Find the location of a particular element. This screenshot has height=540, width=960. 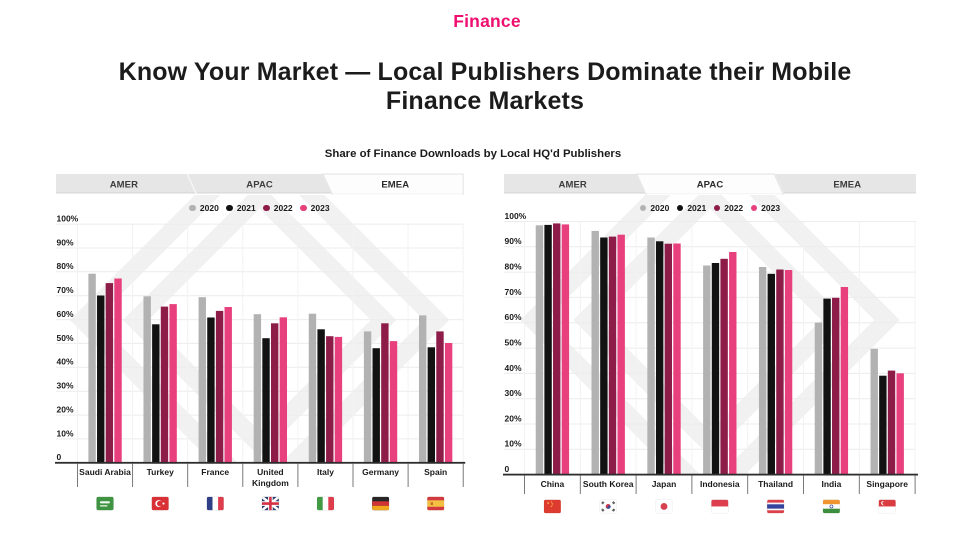

svg-text: Indonesia is located at coordinates (720, 484).